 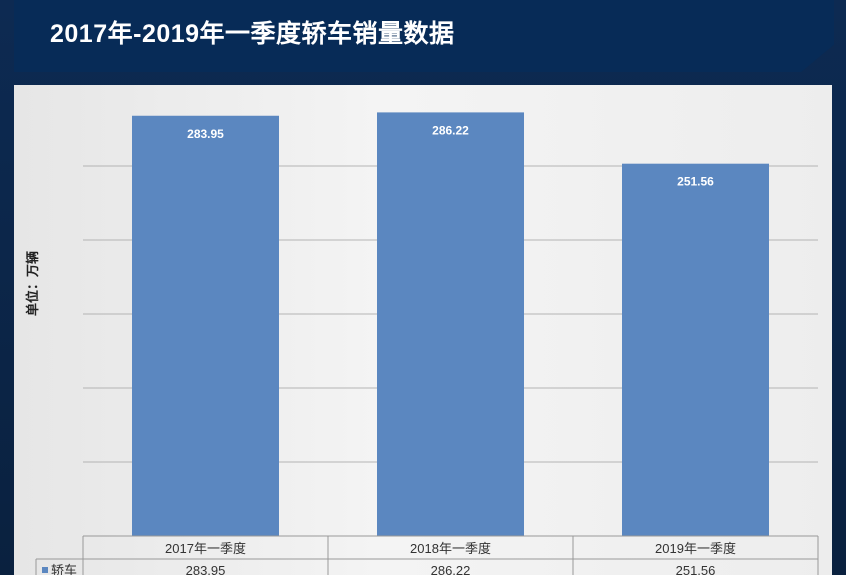 I want to click on data-label: 283.95, so click(x=205, y=134).